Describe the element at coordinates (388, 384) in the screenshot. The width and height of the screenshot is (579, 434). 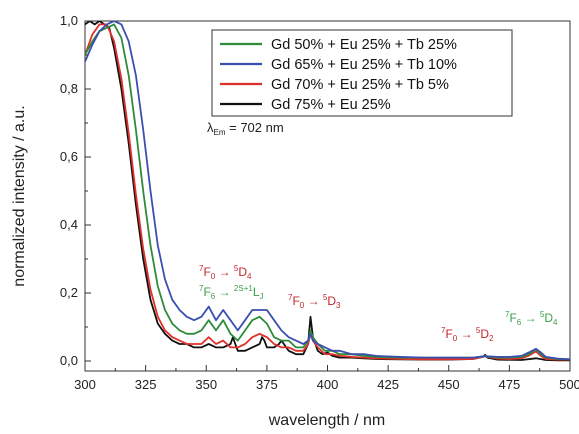
I see `x-tick-label: 425` at that location.